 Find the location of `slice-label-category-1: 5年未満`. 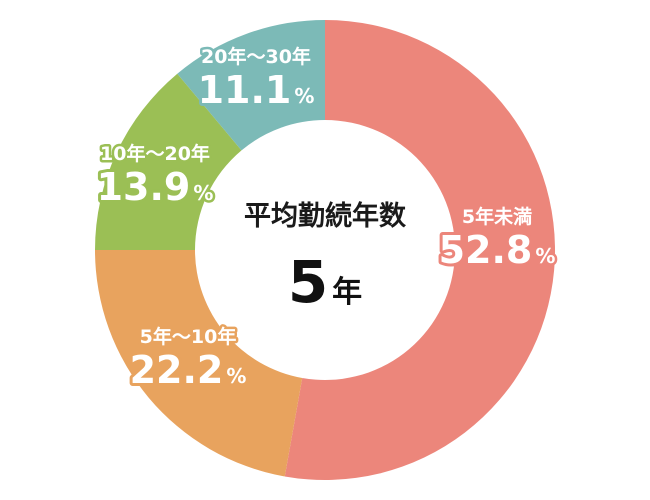

slice-label-category-1: 5年未満 is located at coordinates (497, 216).